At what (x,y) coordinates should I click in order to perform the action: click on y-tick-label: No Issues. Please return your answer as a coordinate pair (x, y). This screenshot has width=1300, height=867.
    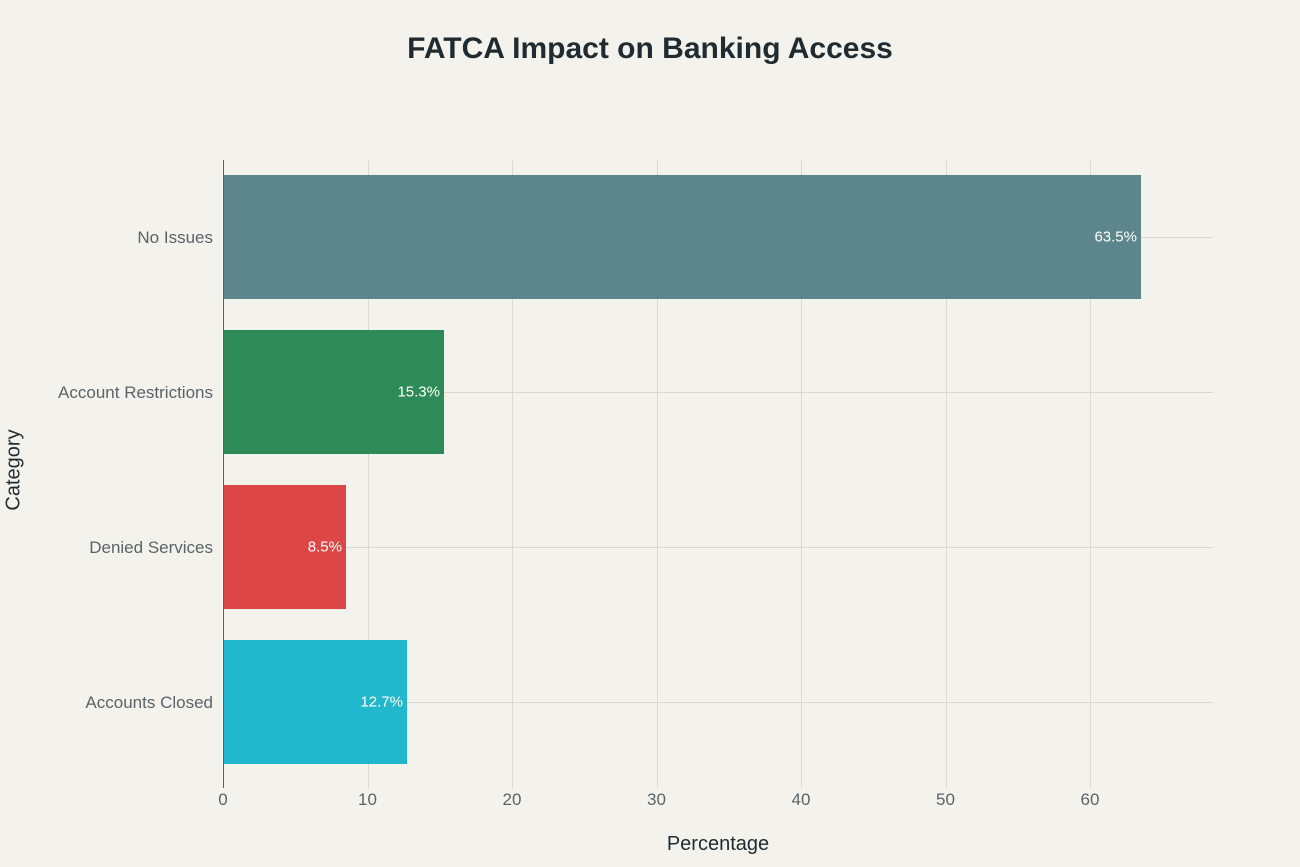
    Looking at the image, I should click on (175, 237).